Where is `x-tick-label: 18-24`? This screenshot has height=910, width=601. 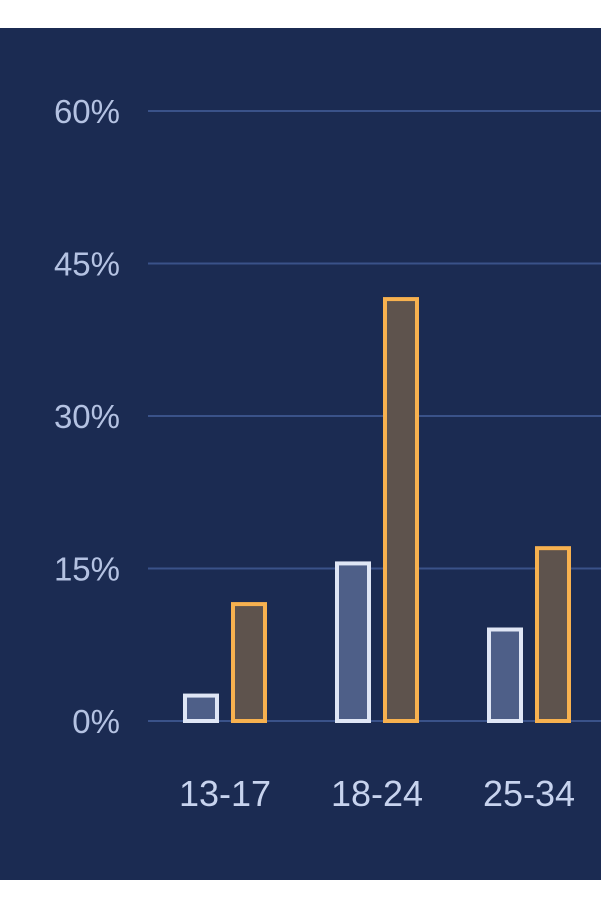
x-tick-label: 18-24 is located at coordinates (377, 793).